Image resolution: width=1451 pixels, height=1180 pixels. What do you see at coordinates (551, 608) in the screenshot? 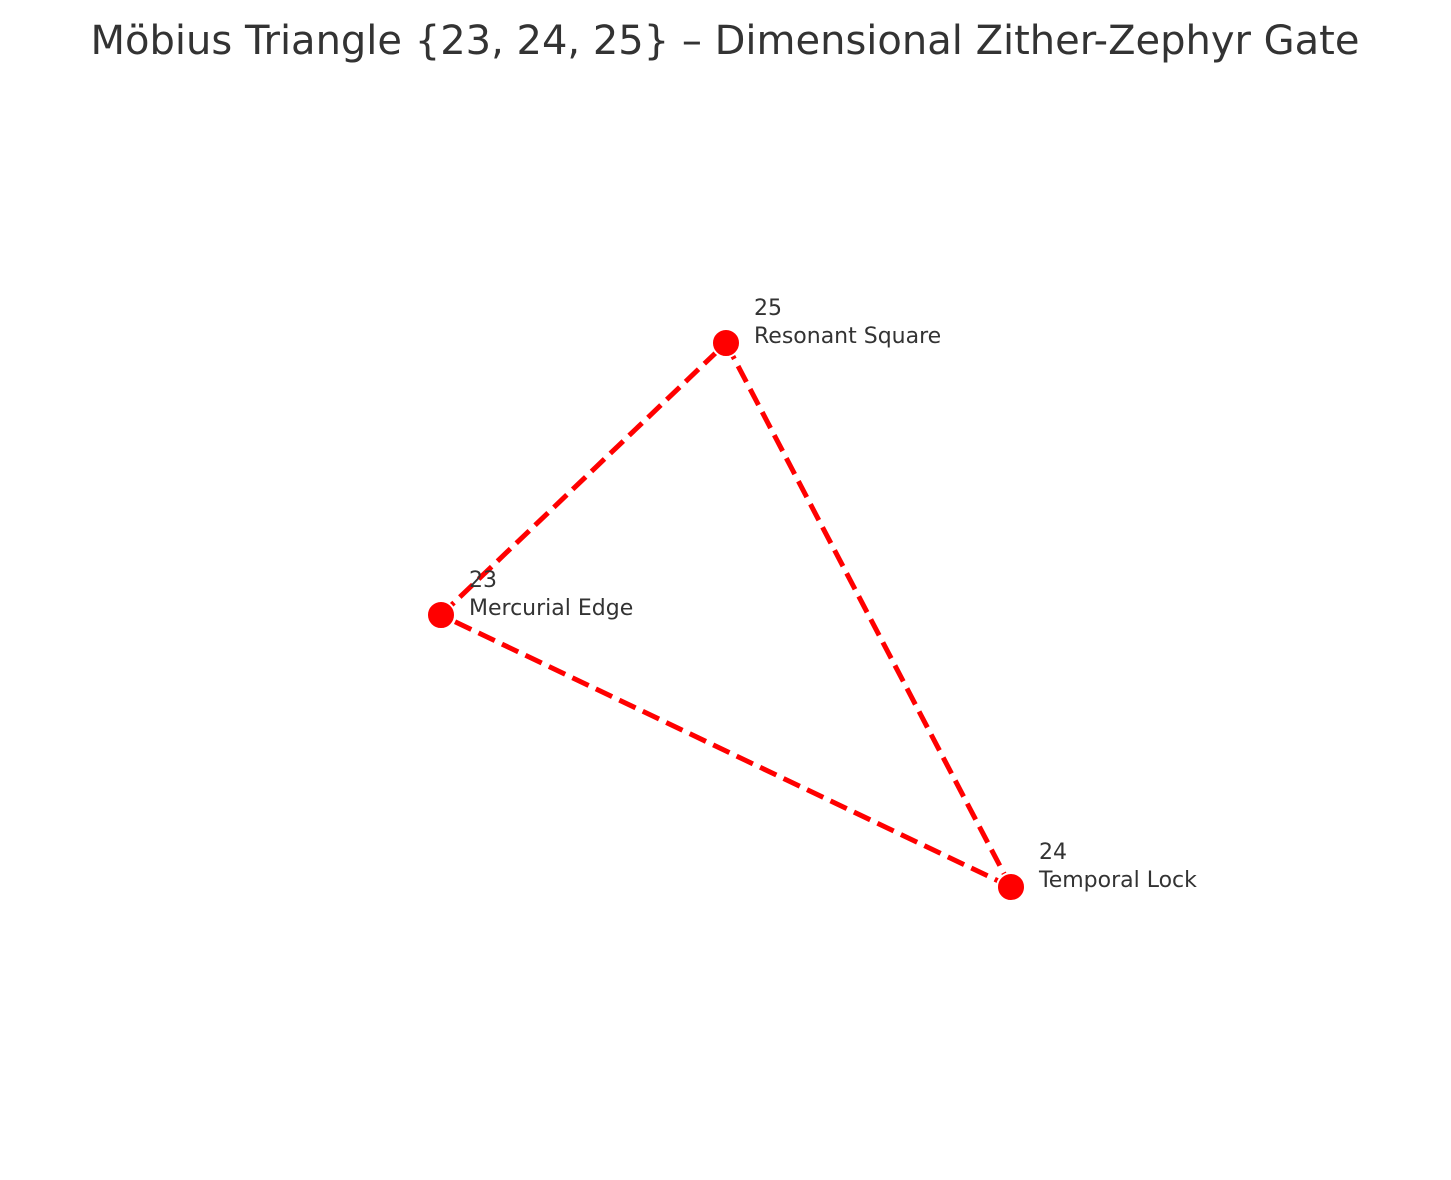
I see `node-name-label: Mercurial Edge` at bounding box center [551, 608].